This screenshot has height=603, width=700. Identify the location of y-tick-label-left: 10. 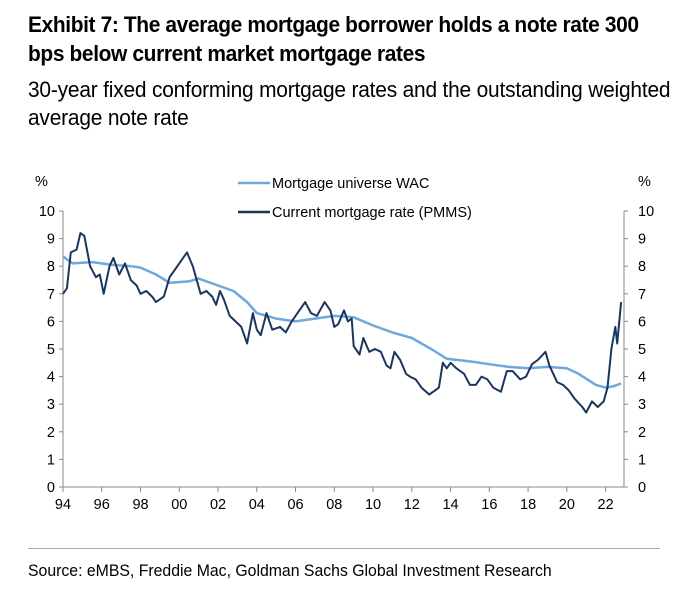
(47, 212).